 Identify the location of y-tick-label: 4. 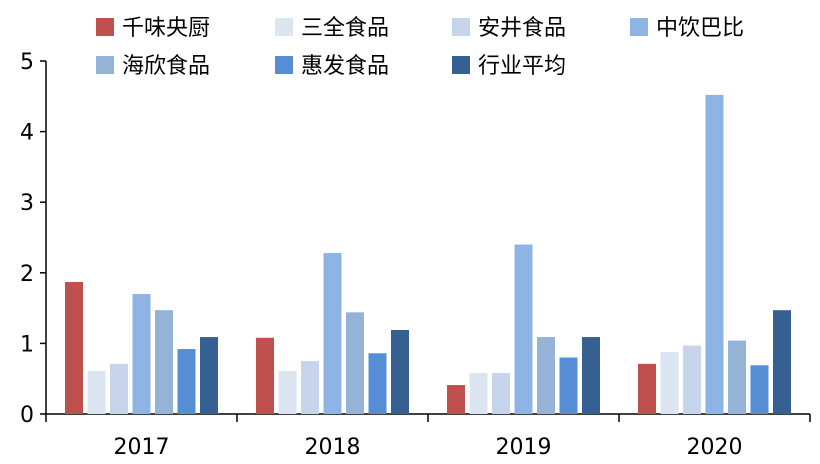
(27, 133).